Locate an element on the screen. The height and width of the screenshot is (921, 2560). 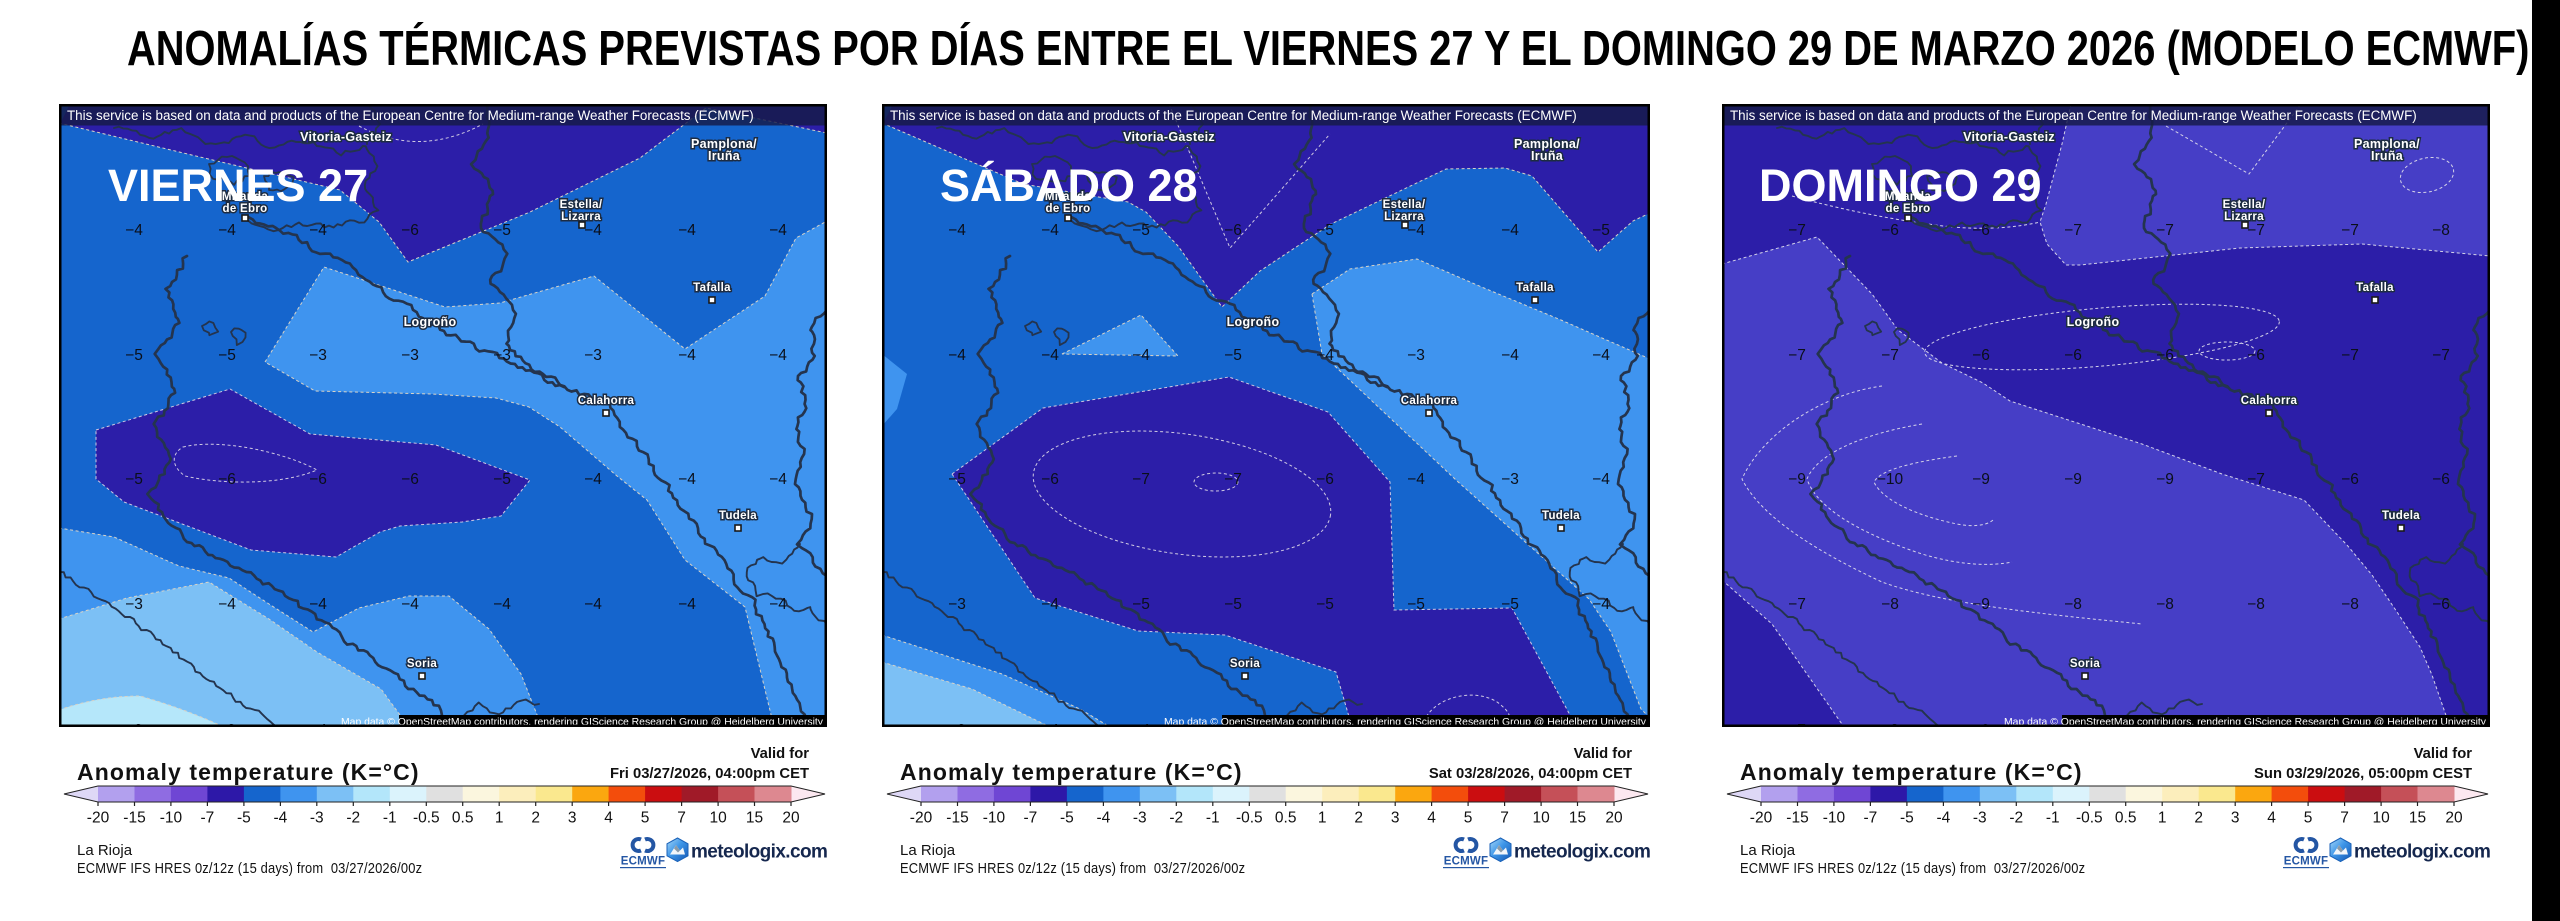
svg-text: 7 is located at coordinates (2344, 818).